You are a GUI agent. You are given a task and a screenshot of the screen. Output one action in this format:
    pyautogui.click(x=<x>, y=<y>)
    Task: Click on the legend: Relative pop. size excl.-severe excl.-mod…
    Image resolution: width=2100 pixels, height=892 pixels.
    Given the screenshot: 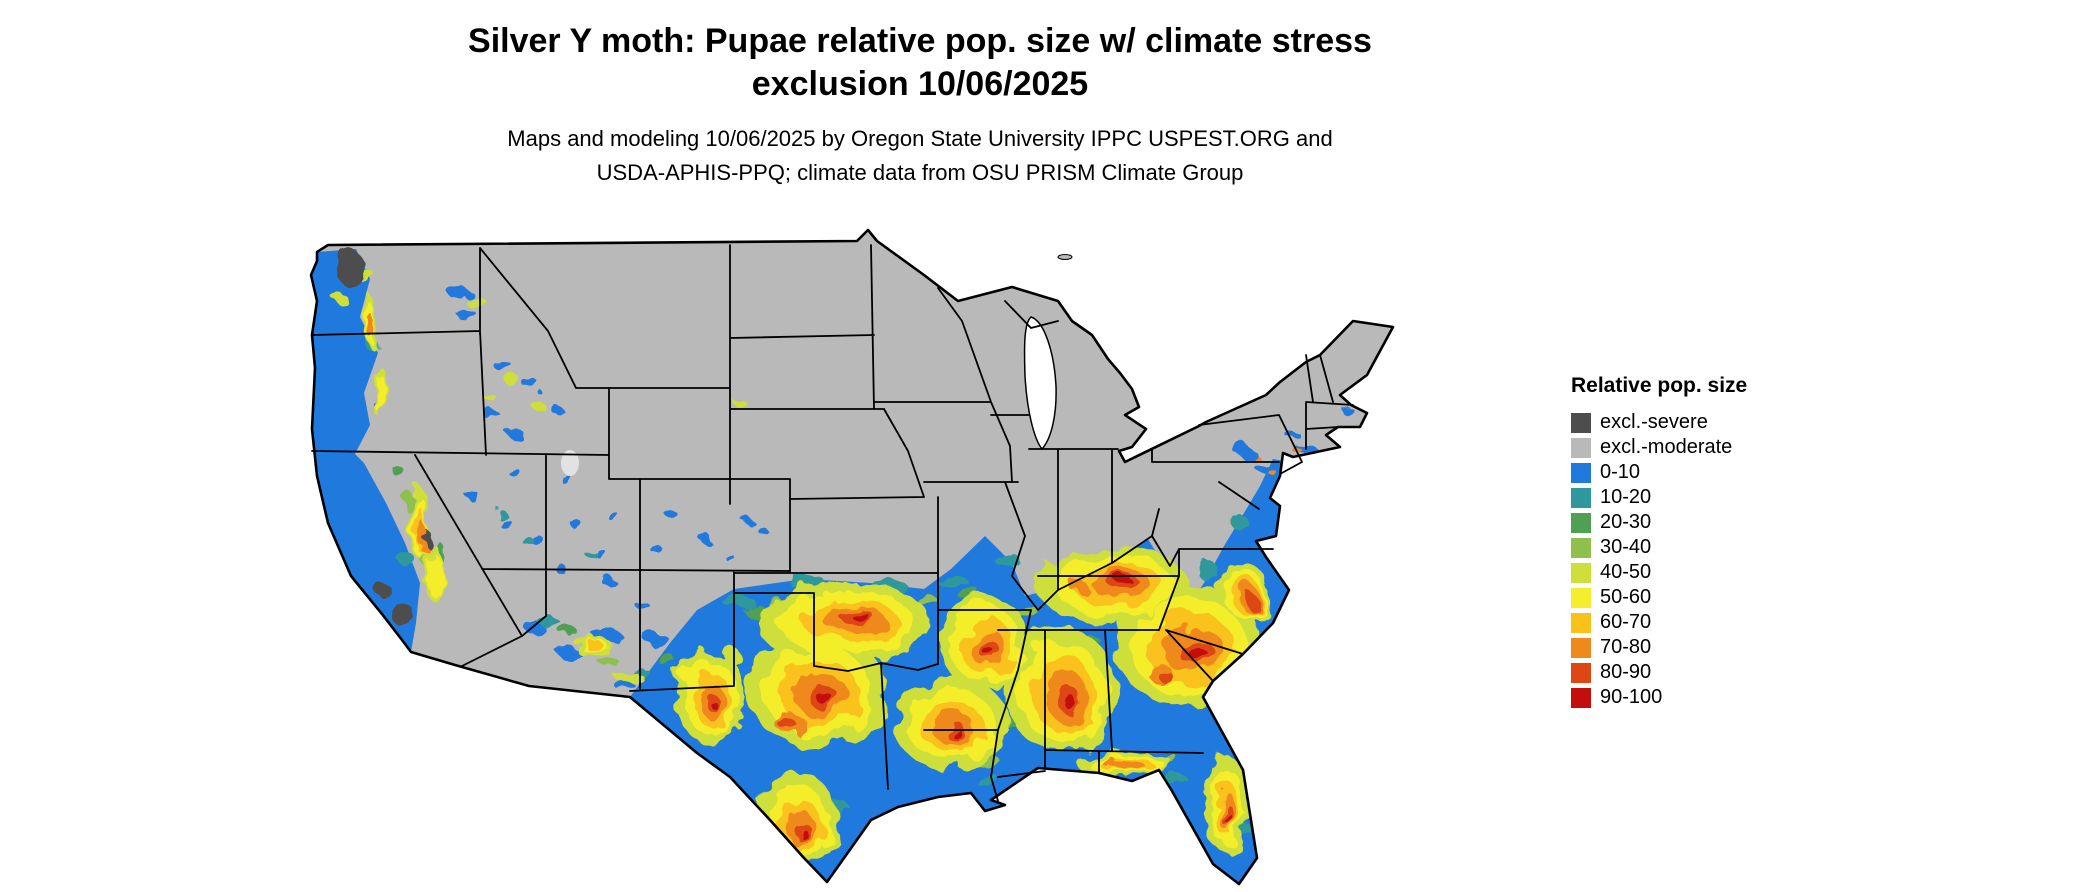 What is the action you would take?
    pyautogui.click(x=1659, y=542)
    